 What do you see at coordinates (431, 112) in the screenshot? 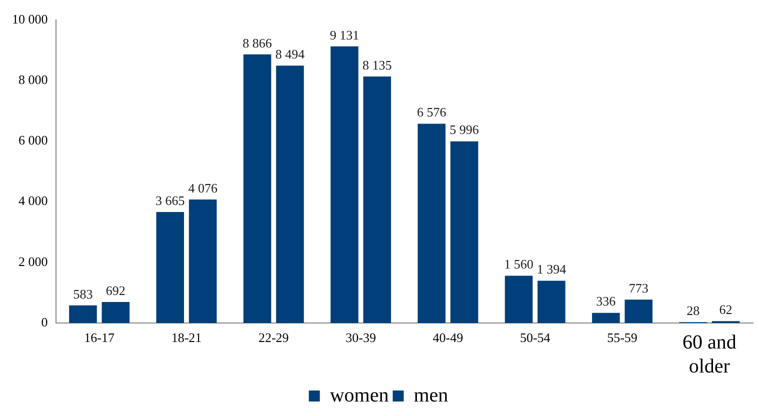
I see `data-label: 6 576` at bounding box center [431, 112].